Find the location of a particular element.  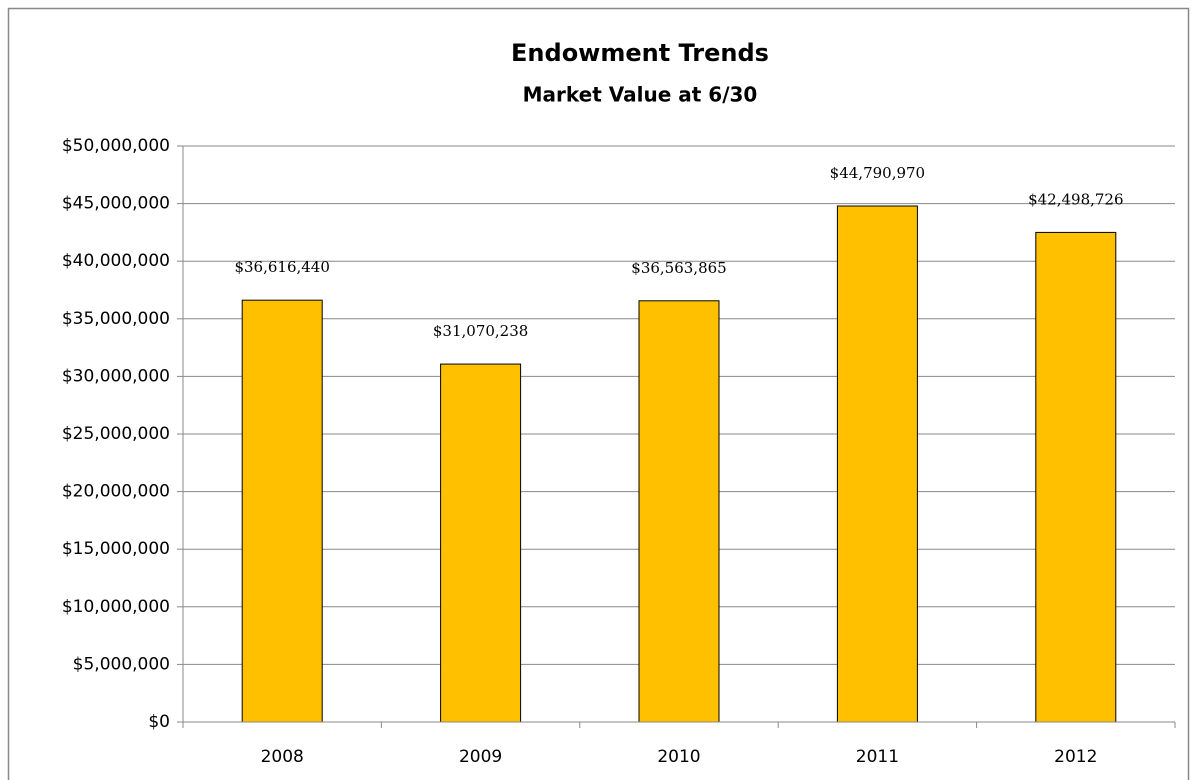

x-tick-label: 2008 is located at coordinates (282, 757).